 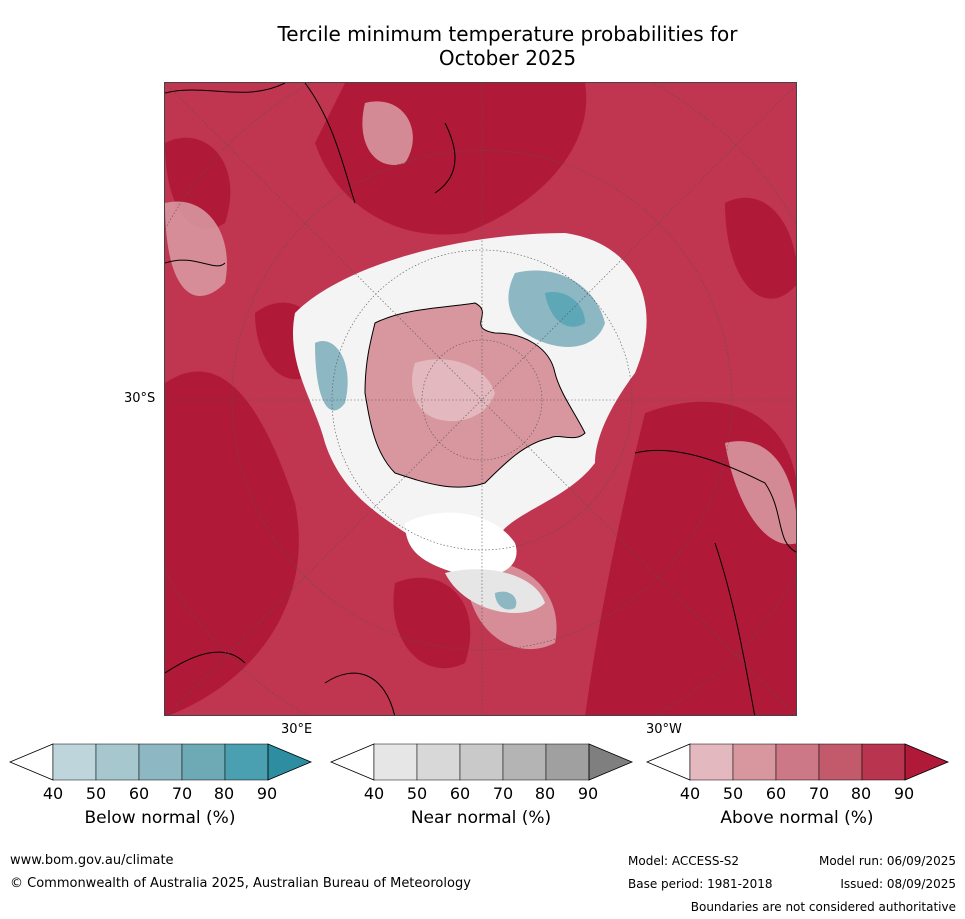 I want to click on tick-below-60: 60, so click(x=139, y=793).